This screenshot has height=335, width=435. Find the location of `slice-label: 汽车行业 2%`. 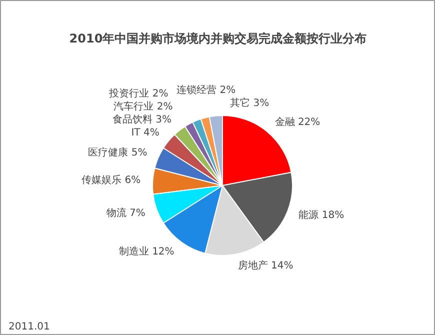

slice-label: 汽车行业 2% is located at coordinates (143, 106).